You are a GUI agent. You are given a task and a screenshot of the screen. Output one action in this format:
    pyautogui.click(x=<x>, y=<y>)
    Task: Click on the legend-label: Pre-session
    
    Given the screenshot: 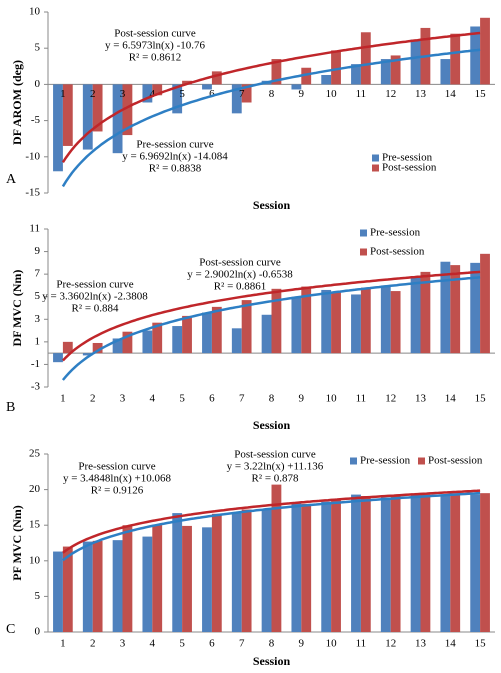 What is the action you would take?
    pyautogui.click(x=407, y=158)
    